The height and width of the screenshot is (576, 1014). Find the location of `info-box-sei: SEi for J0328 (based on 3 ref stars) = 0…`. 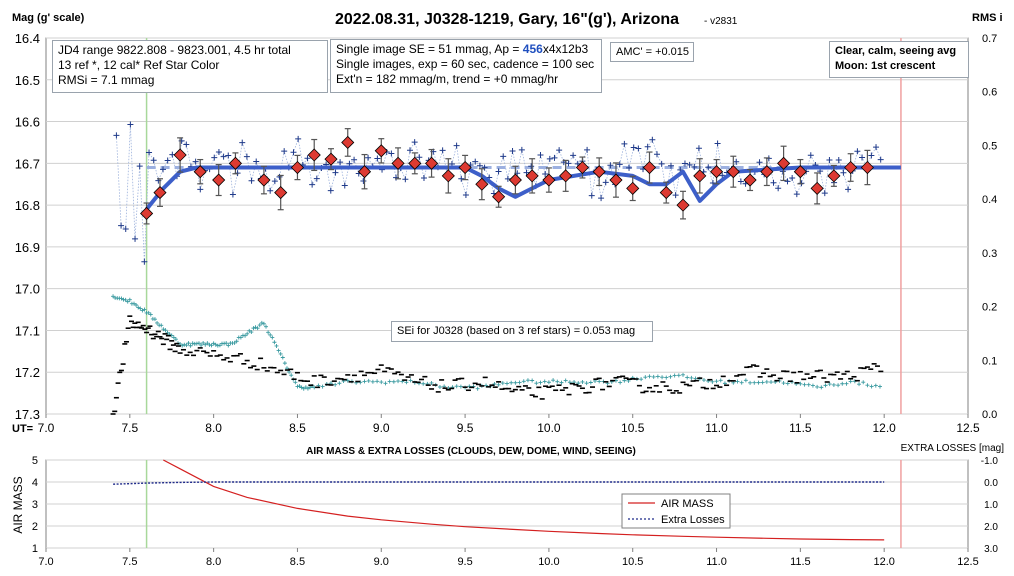

info-box-sei: SEi for J0328 (based on 3 ref stars) = 0… is located at coordinates (522, 331).